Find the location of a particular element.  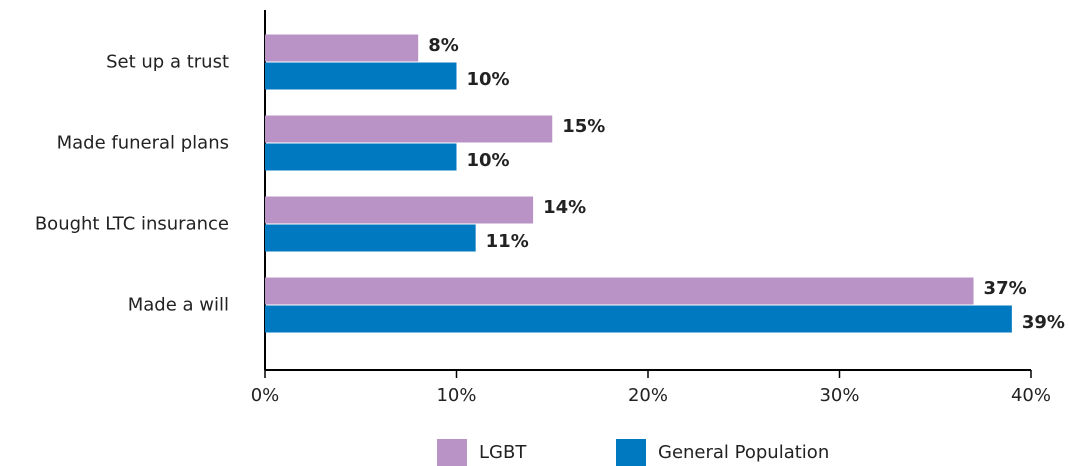

legend-label: General Population is located at coordinates (743, 452).